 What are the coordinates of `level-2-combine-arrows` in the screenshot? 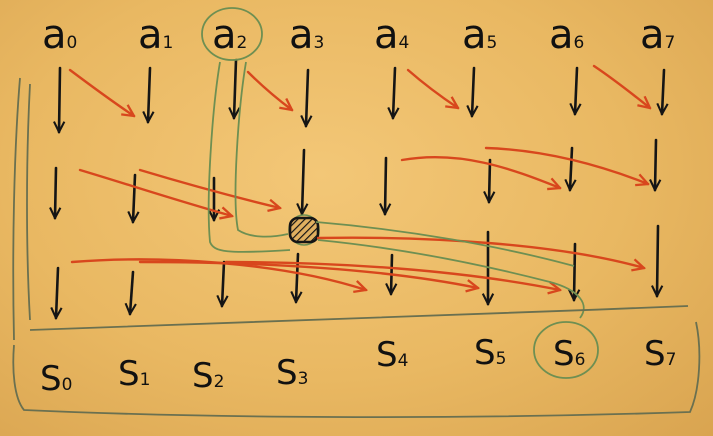 It's located at (363, 181).